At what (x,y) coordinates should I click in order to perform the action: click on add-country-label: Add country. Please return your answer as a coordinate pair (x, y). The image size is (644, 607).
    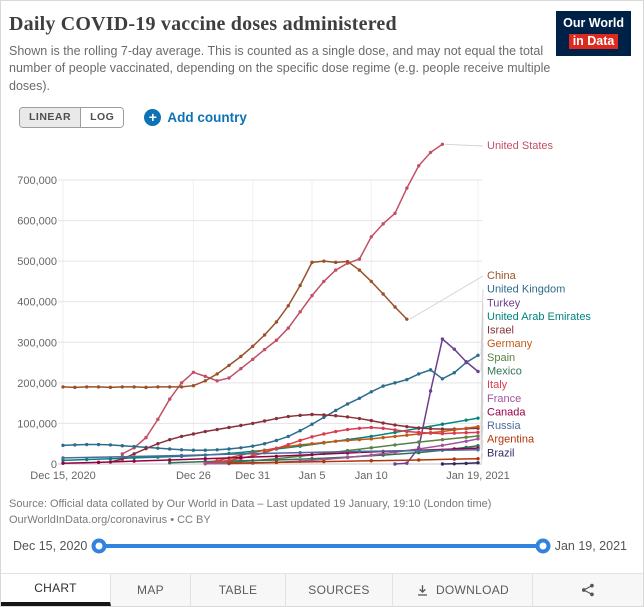
    Looking at the image, I should click on (207, 117).